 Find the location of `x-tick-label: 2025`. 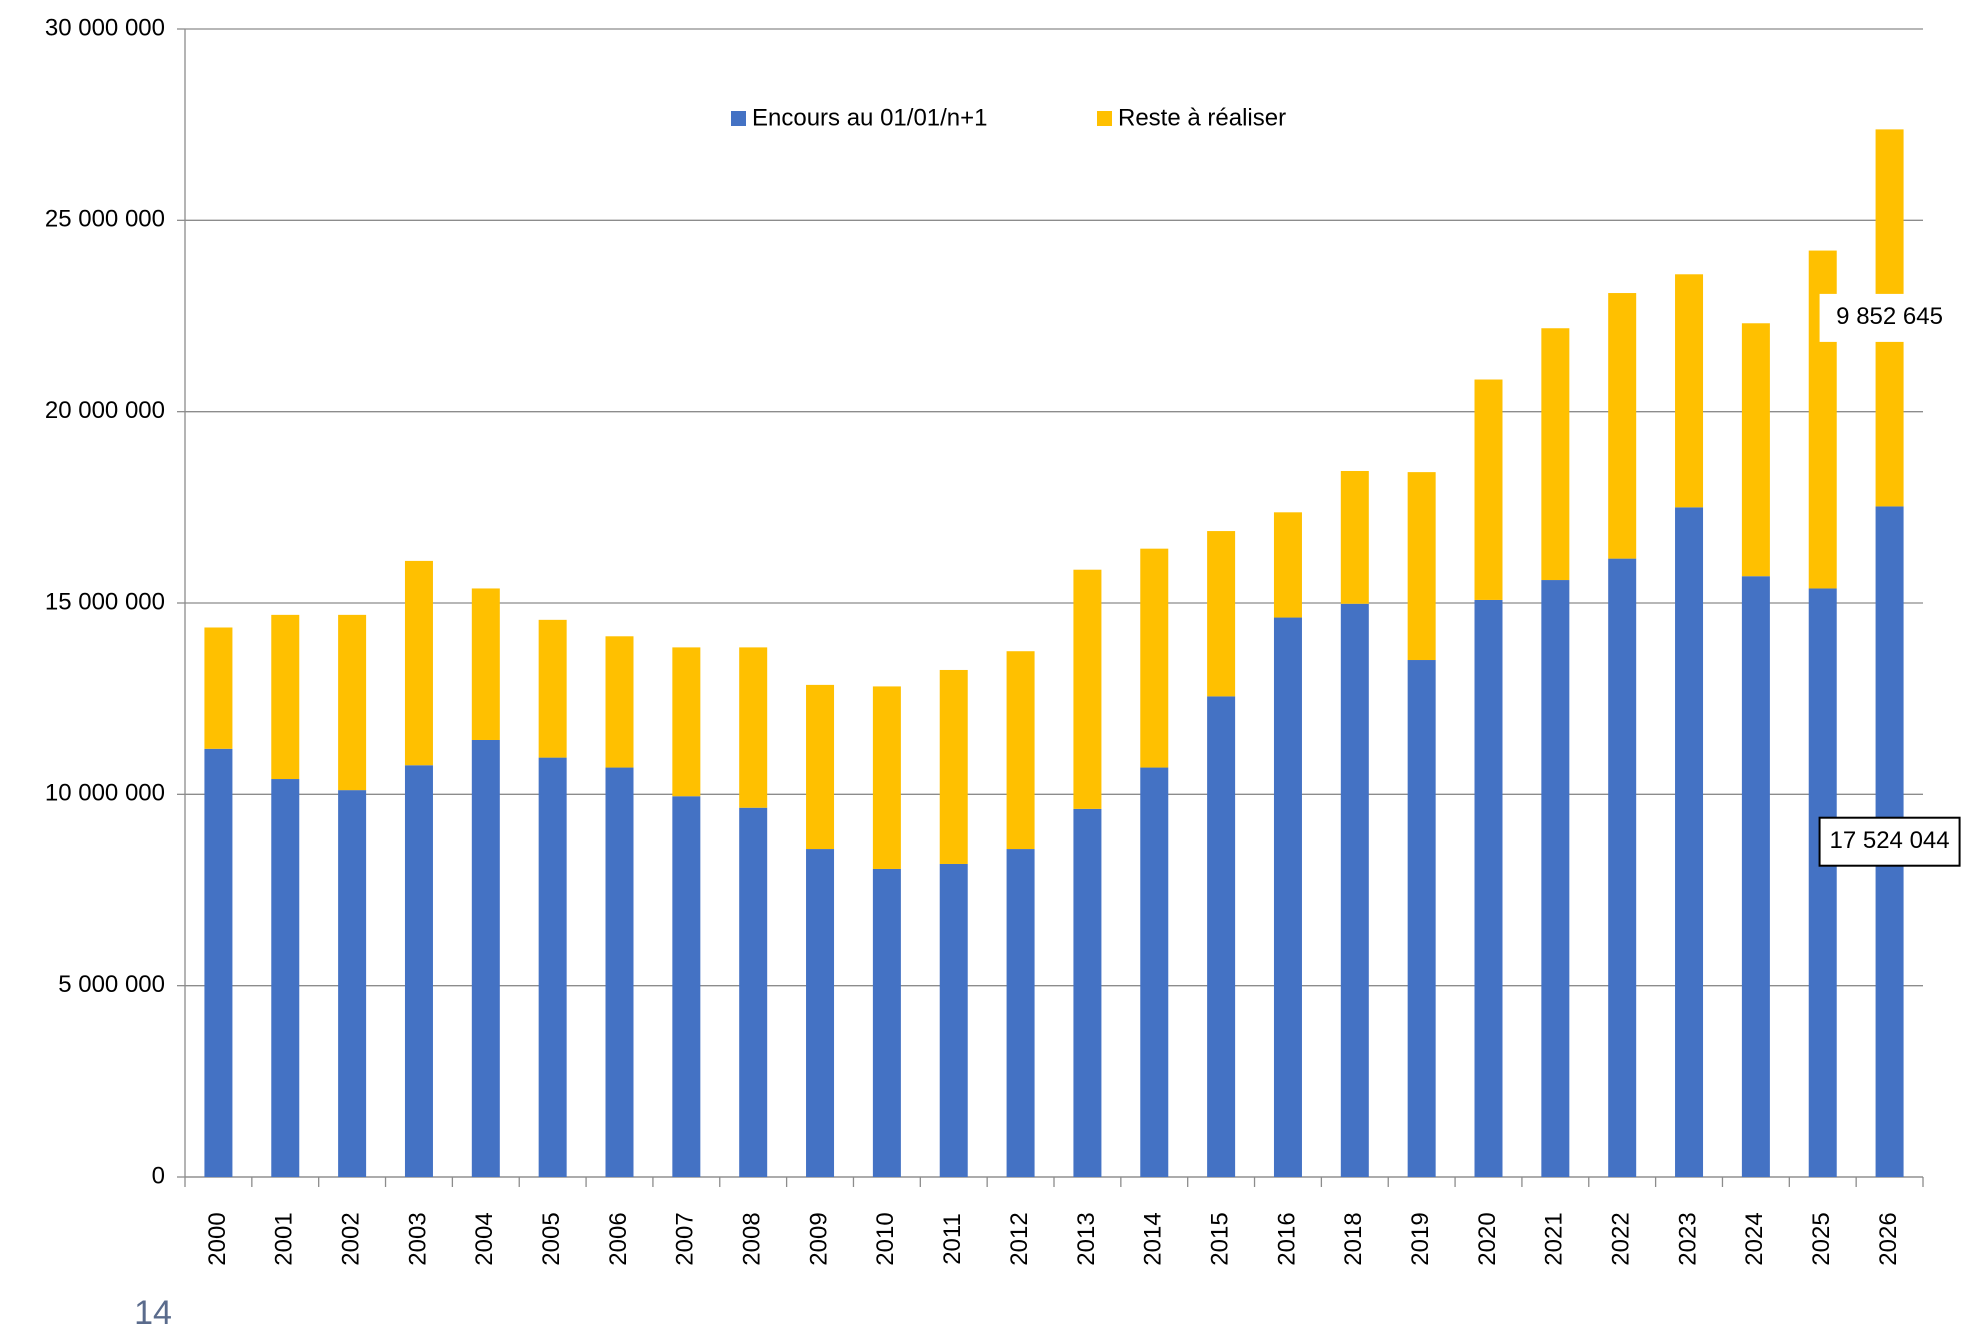

x-tick-label: 2025 is located at coordinates (1821, 1238).